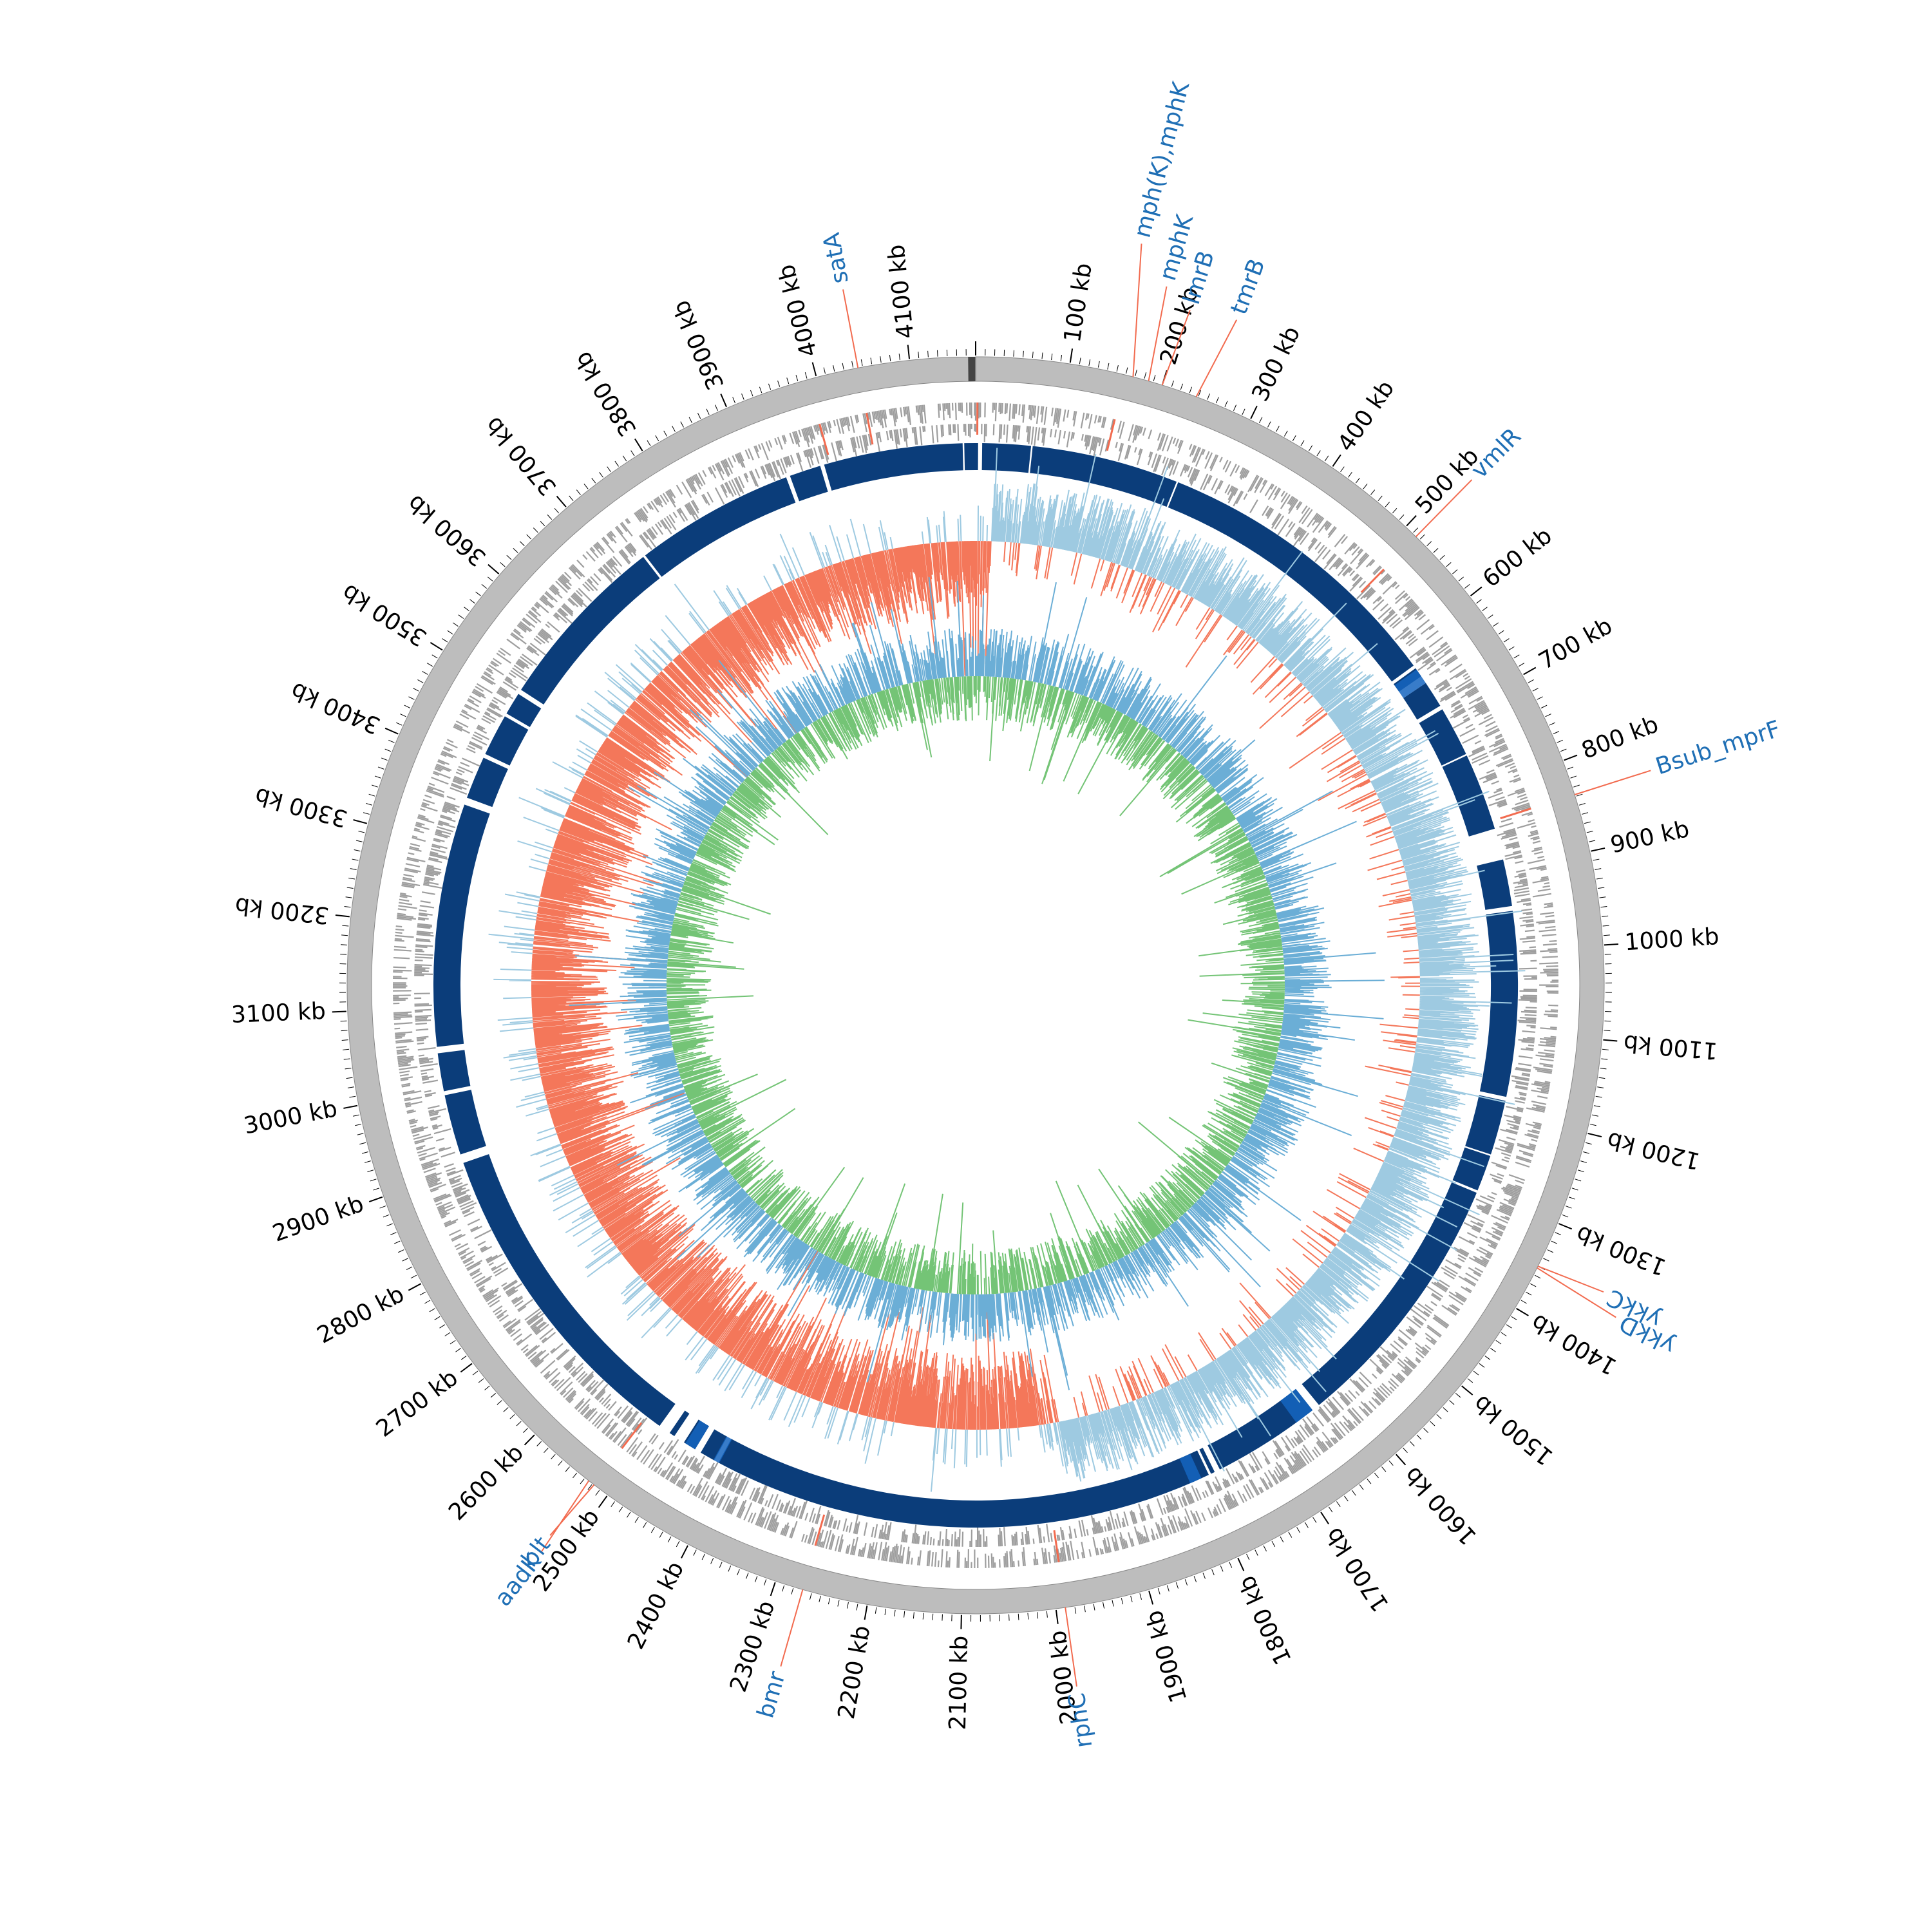 The image size is (1932, 1932). What do you see at coordinates (318, 1219) in the screenshot?
I see `tick-label: 2900 kb` at bounding box center [318, 1219].